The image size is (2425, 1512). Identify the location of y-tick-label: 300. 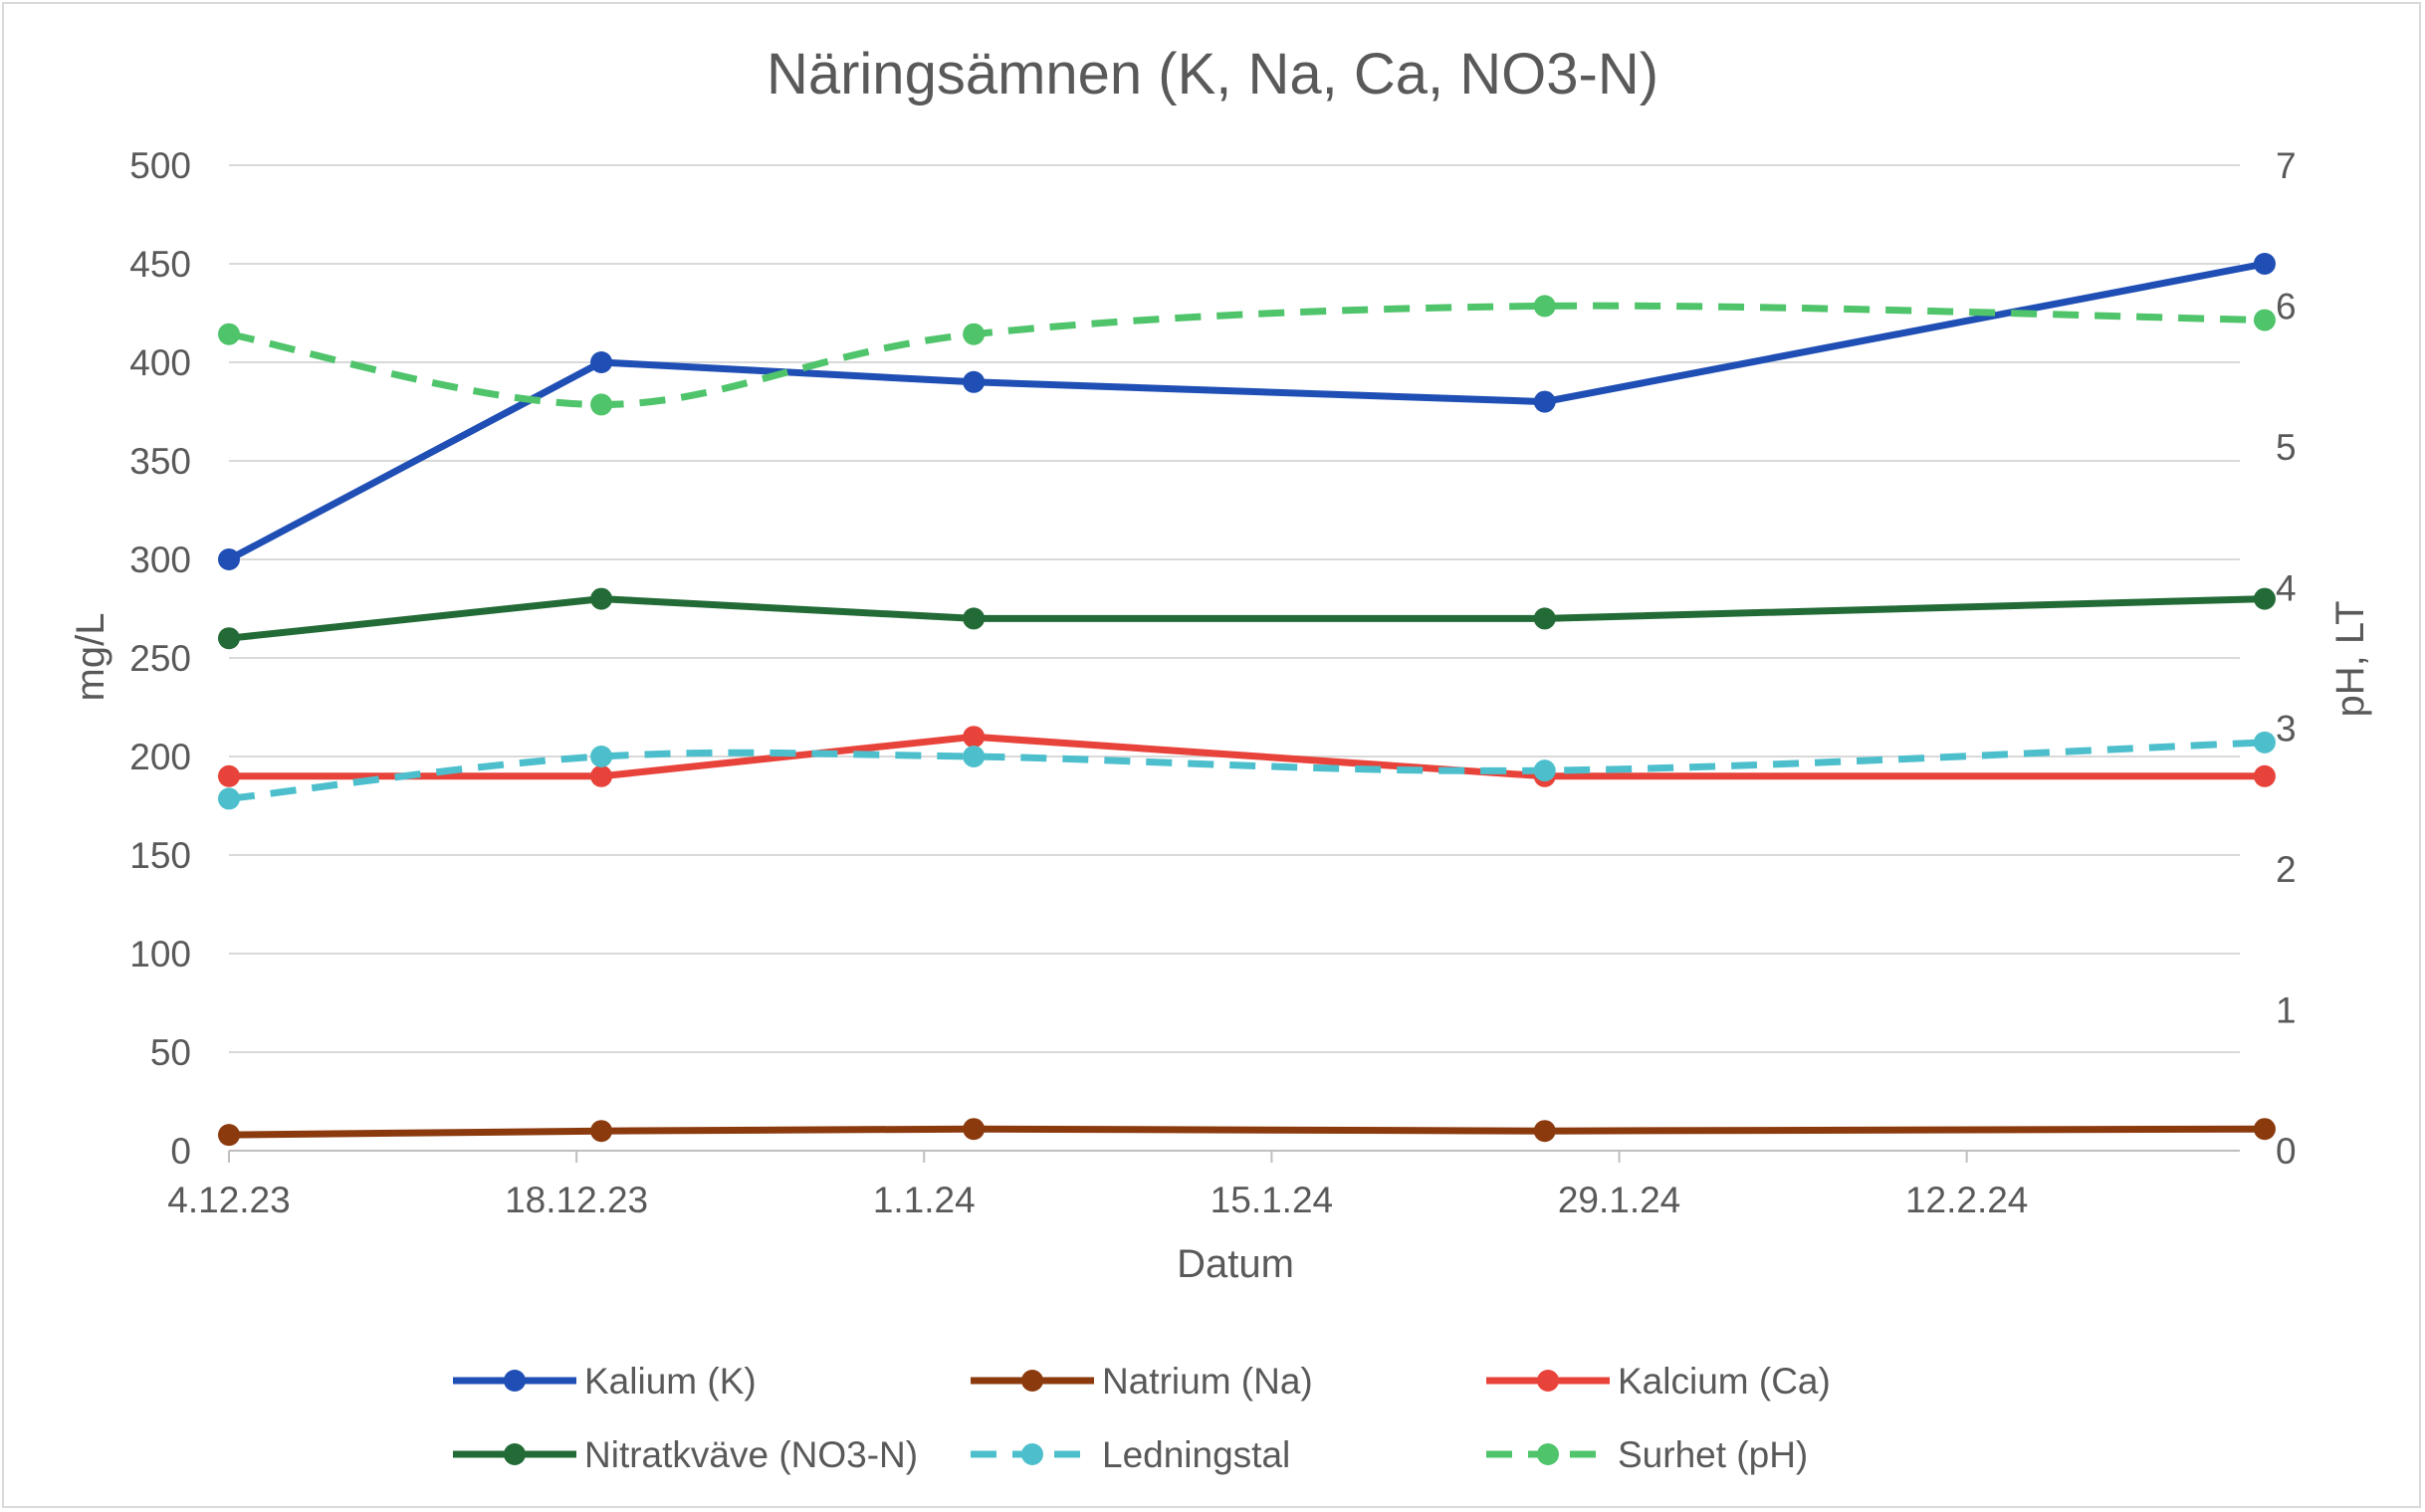
(160, 560).